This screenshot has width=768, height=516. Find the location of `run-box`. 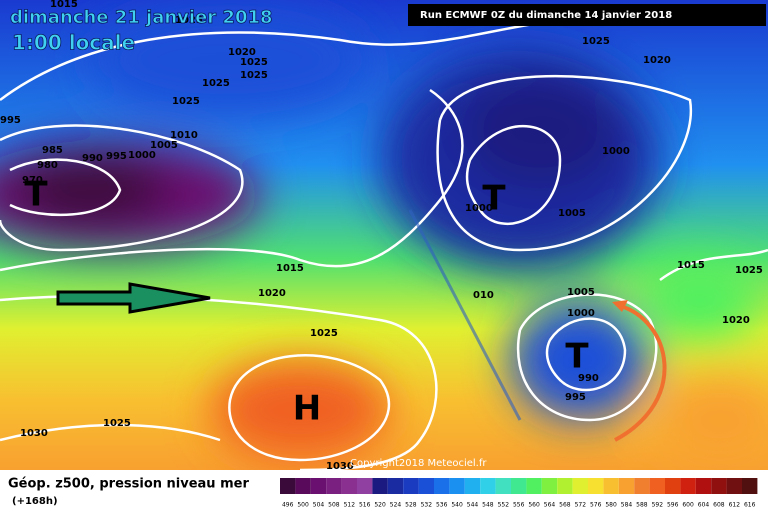

run-box is located at coordinates (587, 15).